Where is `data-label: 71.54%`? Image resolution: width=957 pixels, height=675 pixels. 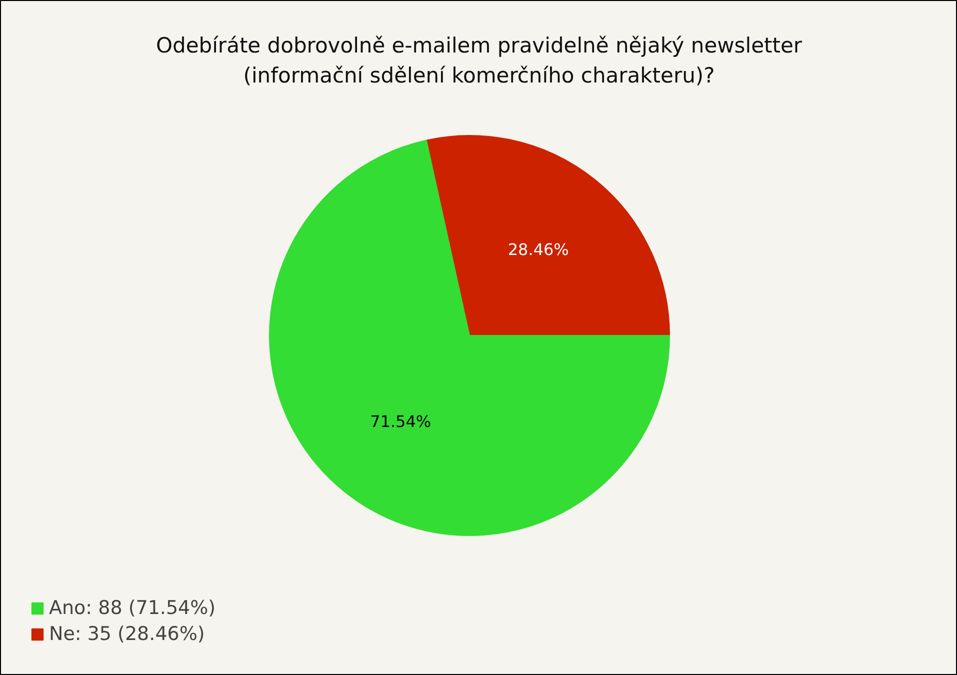 data-label: 71.54% is located at coordinates (401, 421).